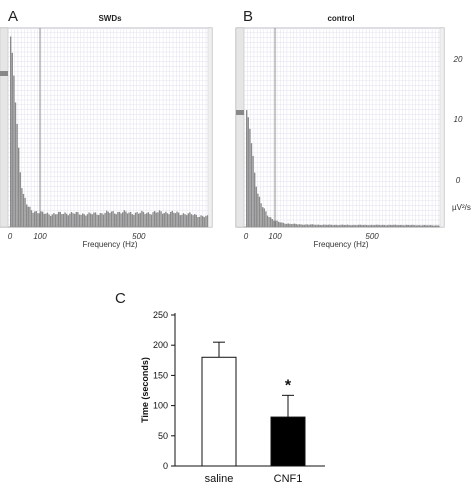  What do you see at coordinates (340, 18) in the screenshot?
I see `panel-title-control: control` at bounding box center [340, 18].